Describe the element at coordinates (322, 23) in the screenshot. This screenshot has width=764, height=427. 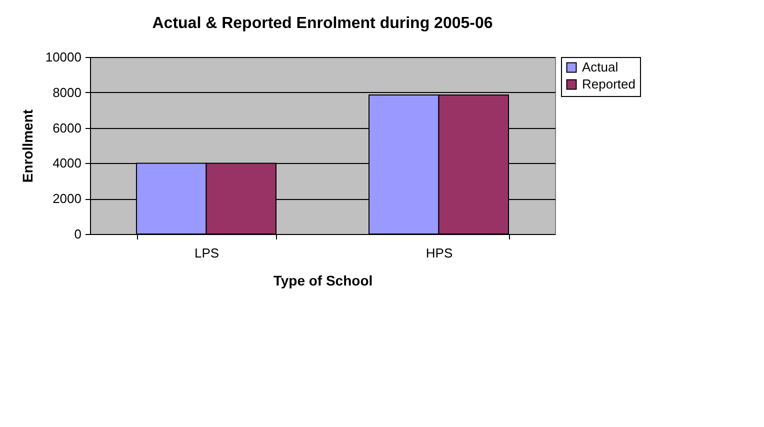
I see `chart-title: Actual & Reported Enrolment during 2005-06` at that location.